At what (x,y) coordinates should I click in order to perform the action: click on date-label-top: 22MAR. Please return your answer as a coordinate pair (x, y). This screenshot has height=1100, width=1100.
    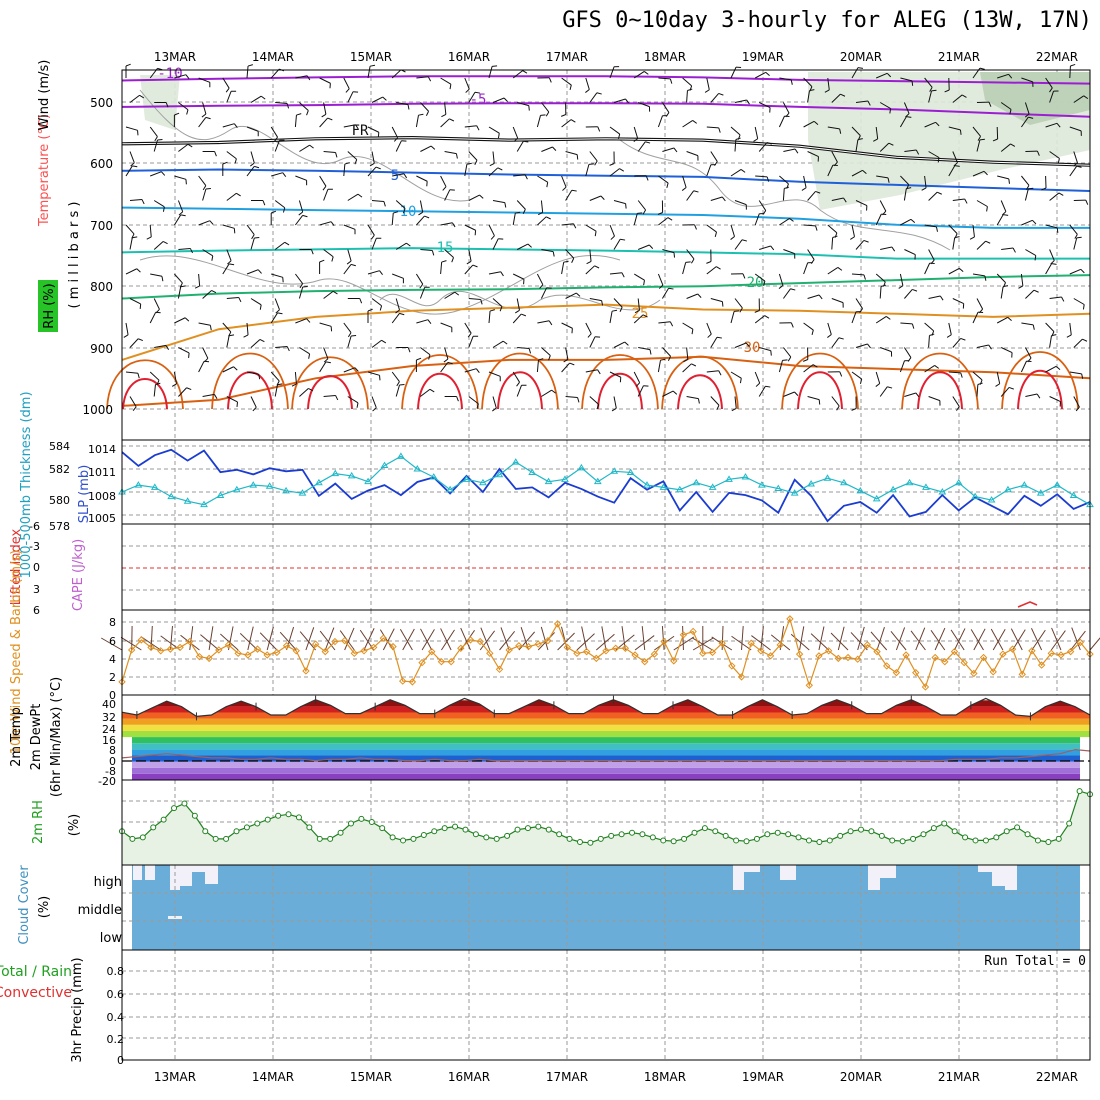
    Looking at the image, I should click on (1057, 57).